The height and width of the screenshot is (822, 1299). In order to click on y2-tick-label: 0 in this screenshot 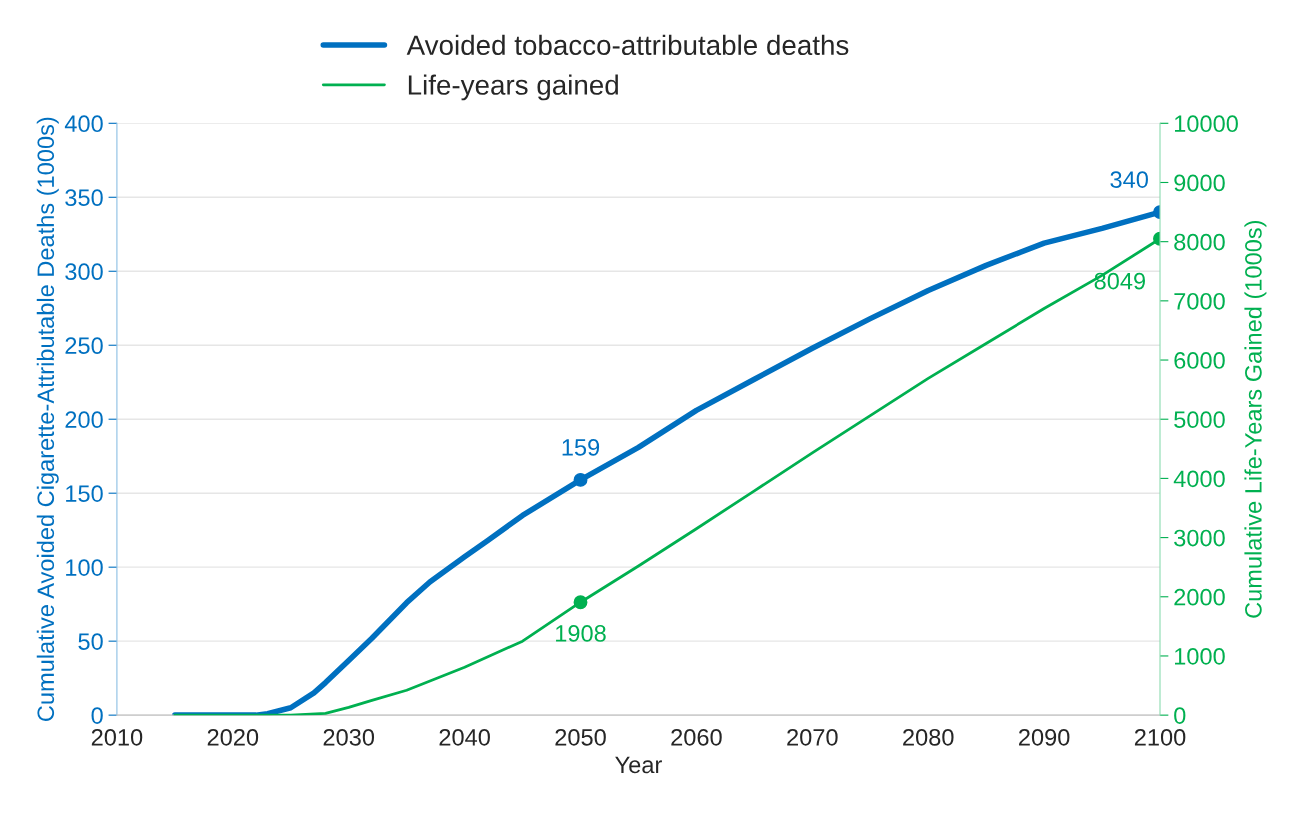, I will do `click(1180, 715)`.